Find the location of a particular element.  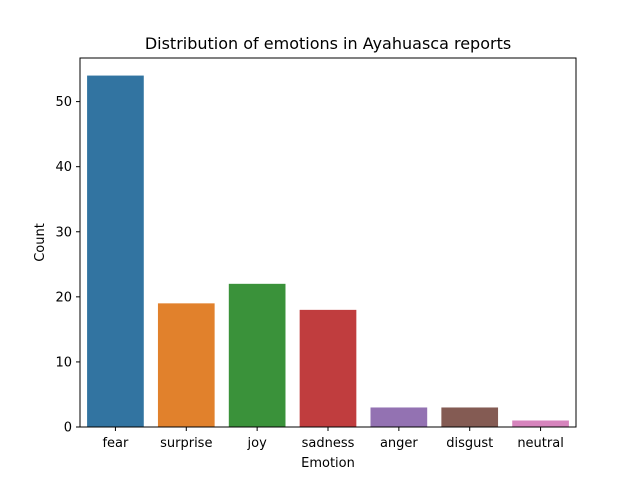

x-tick-label-sadness: sadness is located at coordinates (328, 443).